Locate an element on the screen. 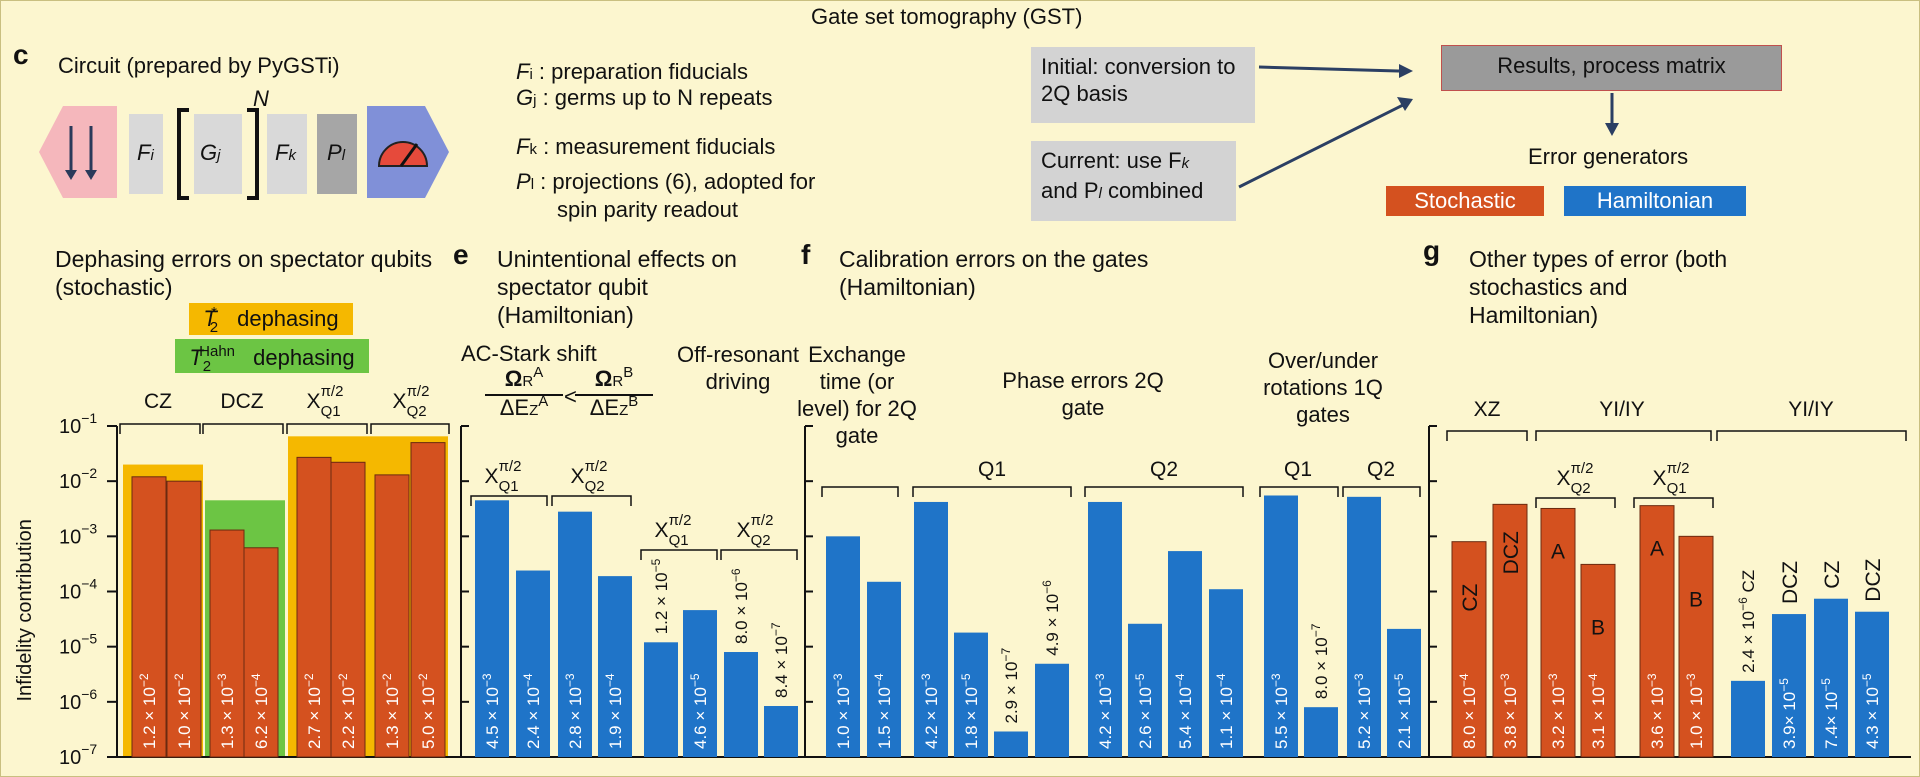 Image resolution: width=1920 pixels, height=777 pixels. y-axis-label: Infidelity contribution is located at coordinates (25, 610).